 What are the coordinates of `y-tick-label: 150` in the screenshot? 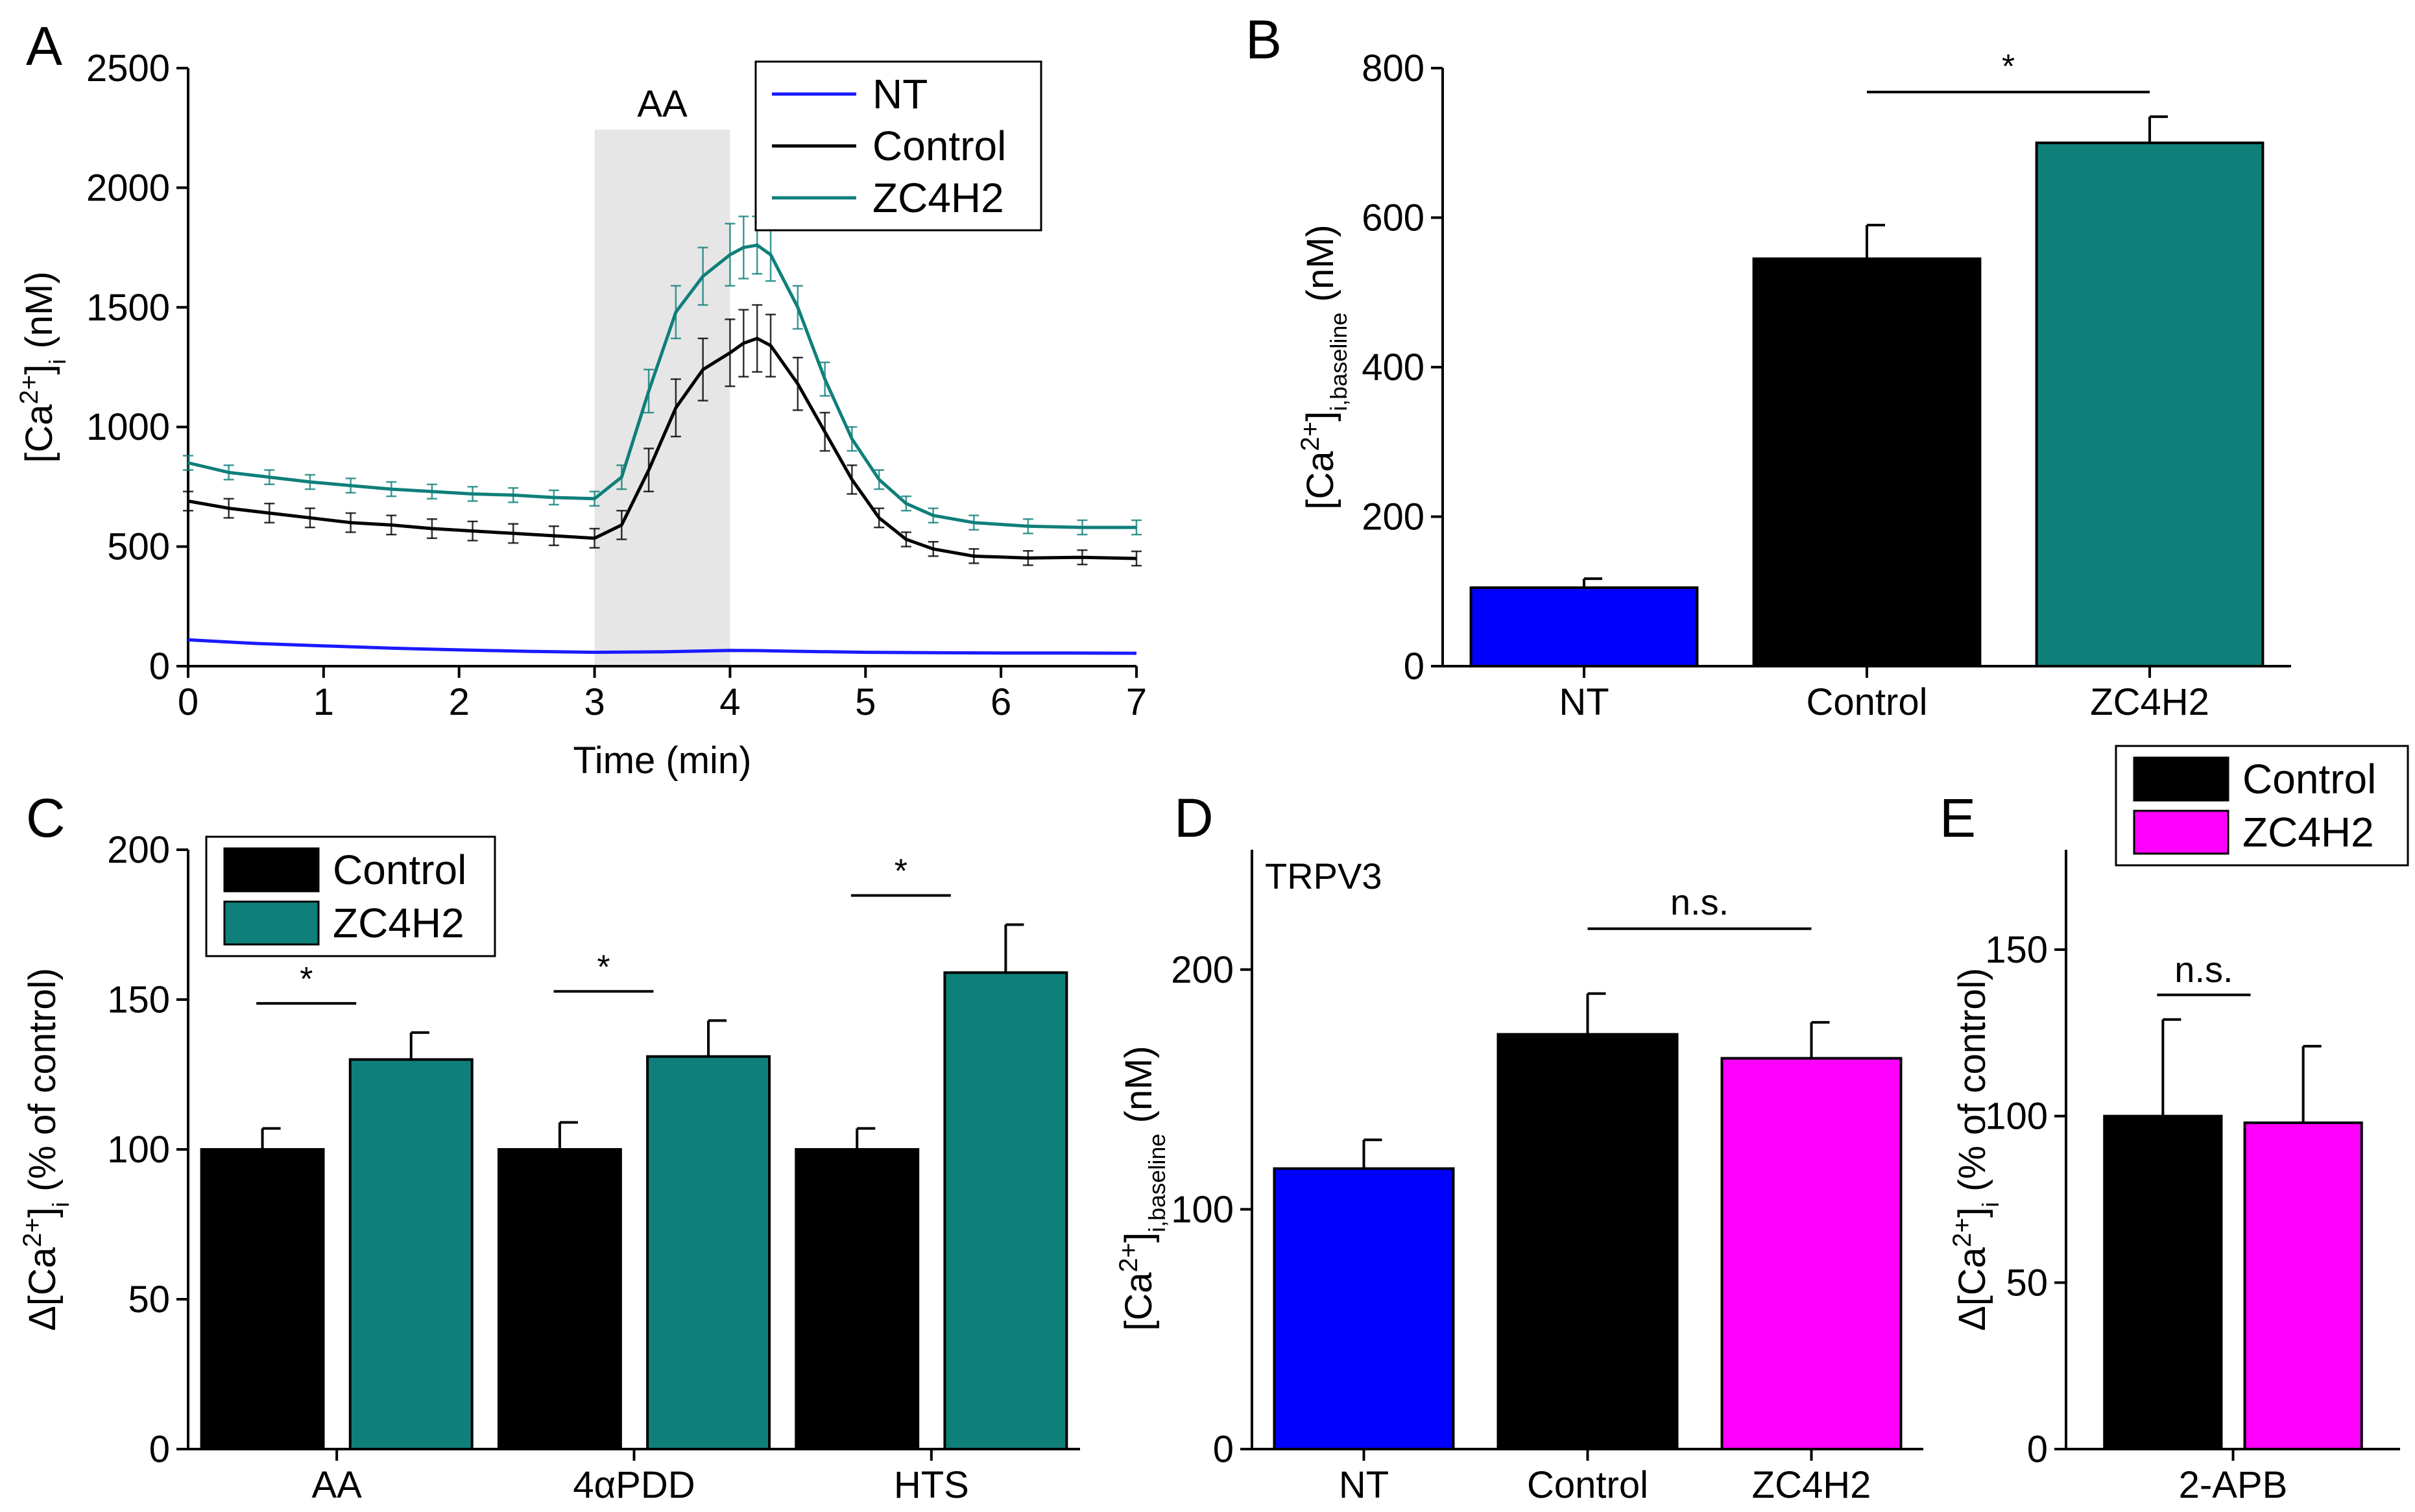 It's located at (2017, 950).